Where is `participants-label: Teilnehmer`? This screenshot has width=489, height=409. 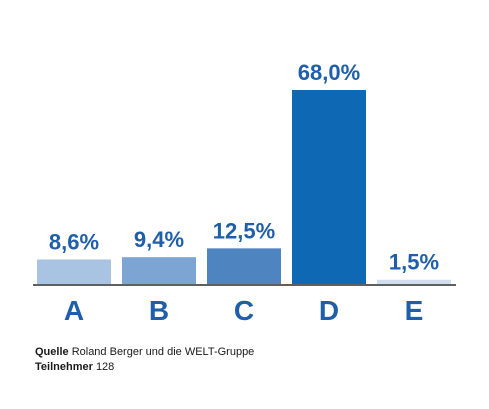
participants-label: Teilnehmer is located at coordinates (64, 367).